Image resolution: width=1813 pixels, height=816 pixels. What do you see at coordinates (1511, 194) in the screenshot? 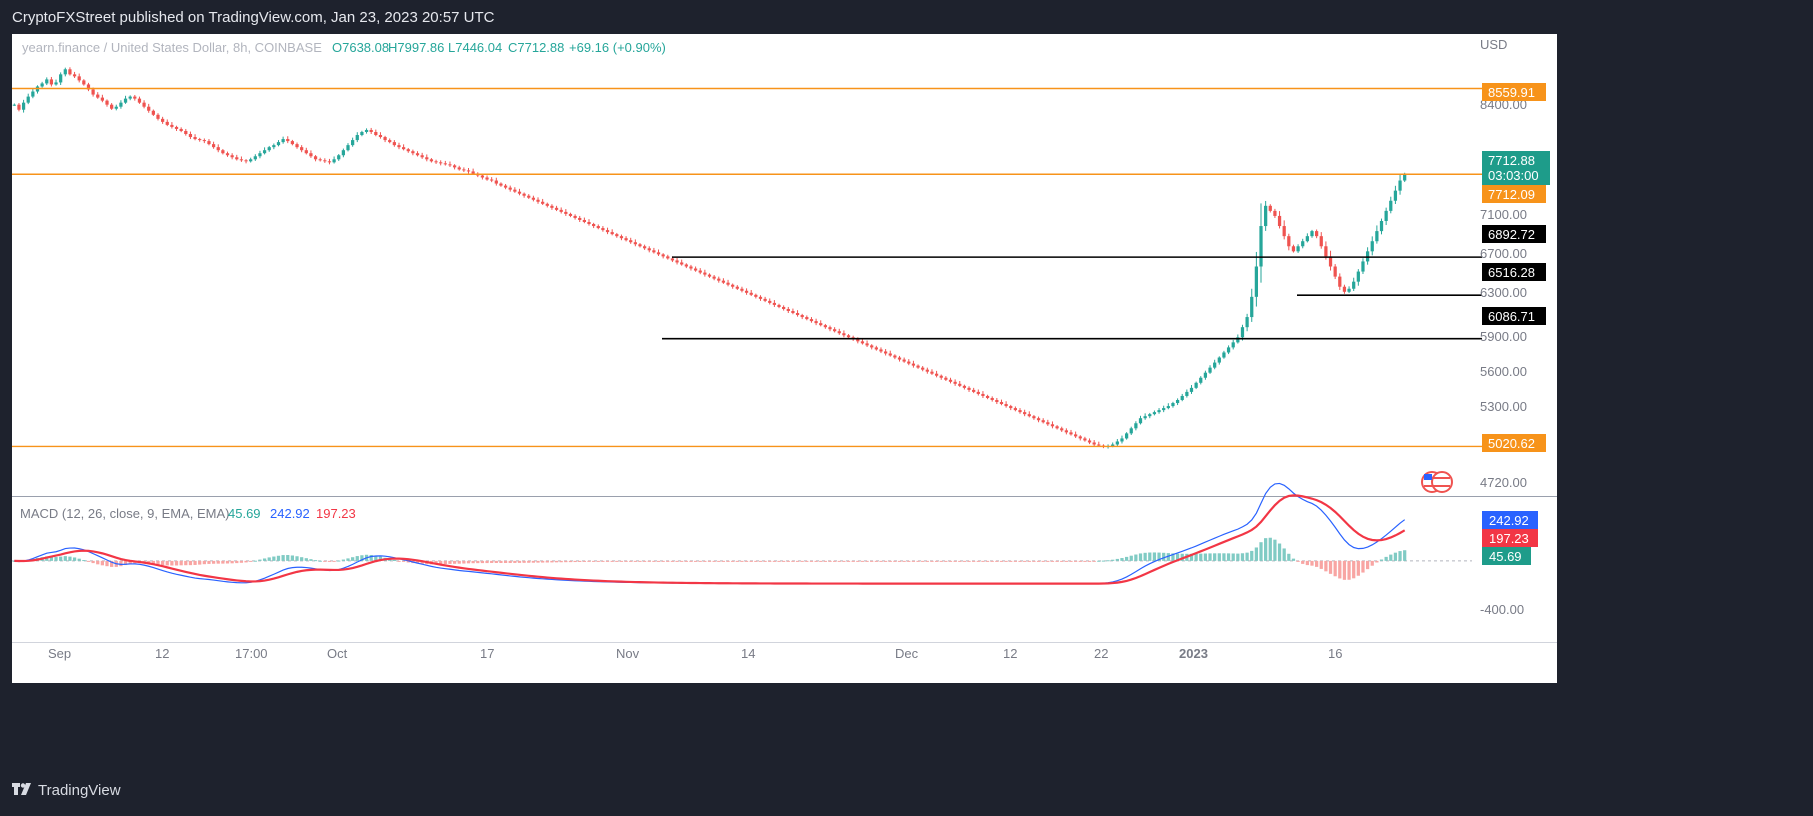
I see `svg-text: 7712.09` at bounding box center [1511, 194].